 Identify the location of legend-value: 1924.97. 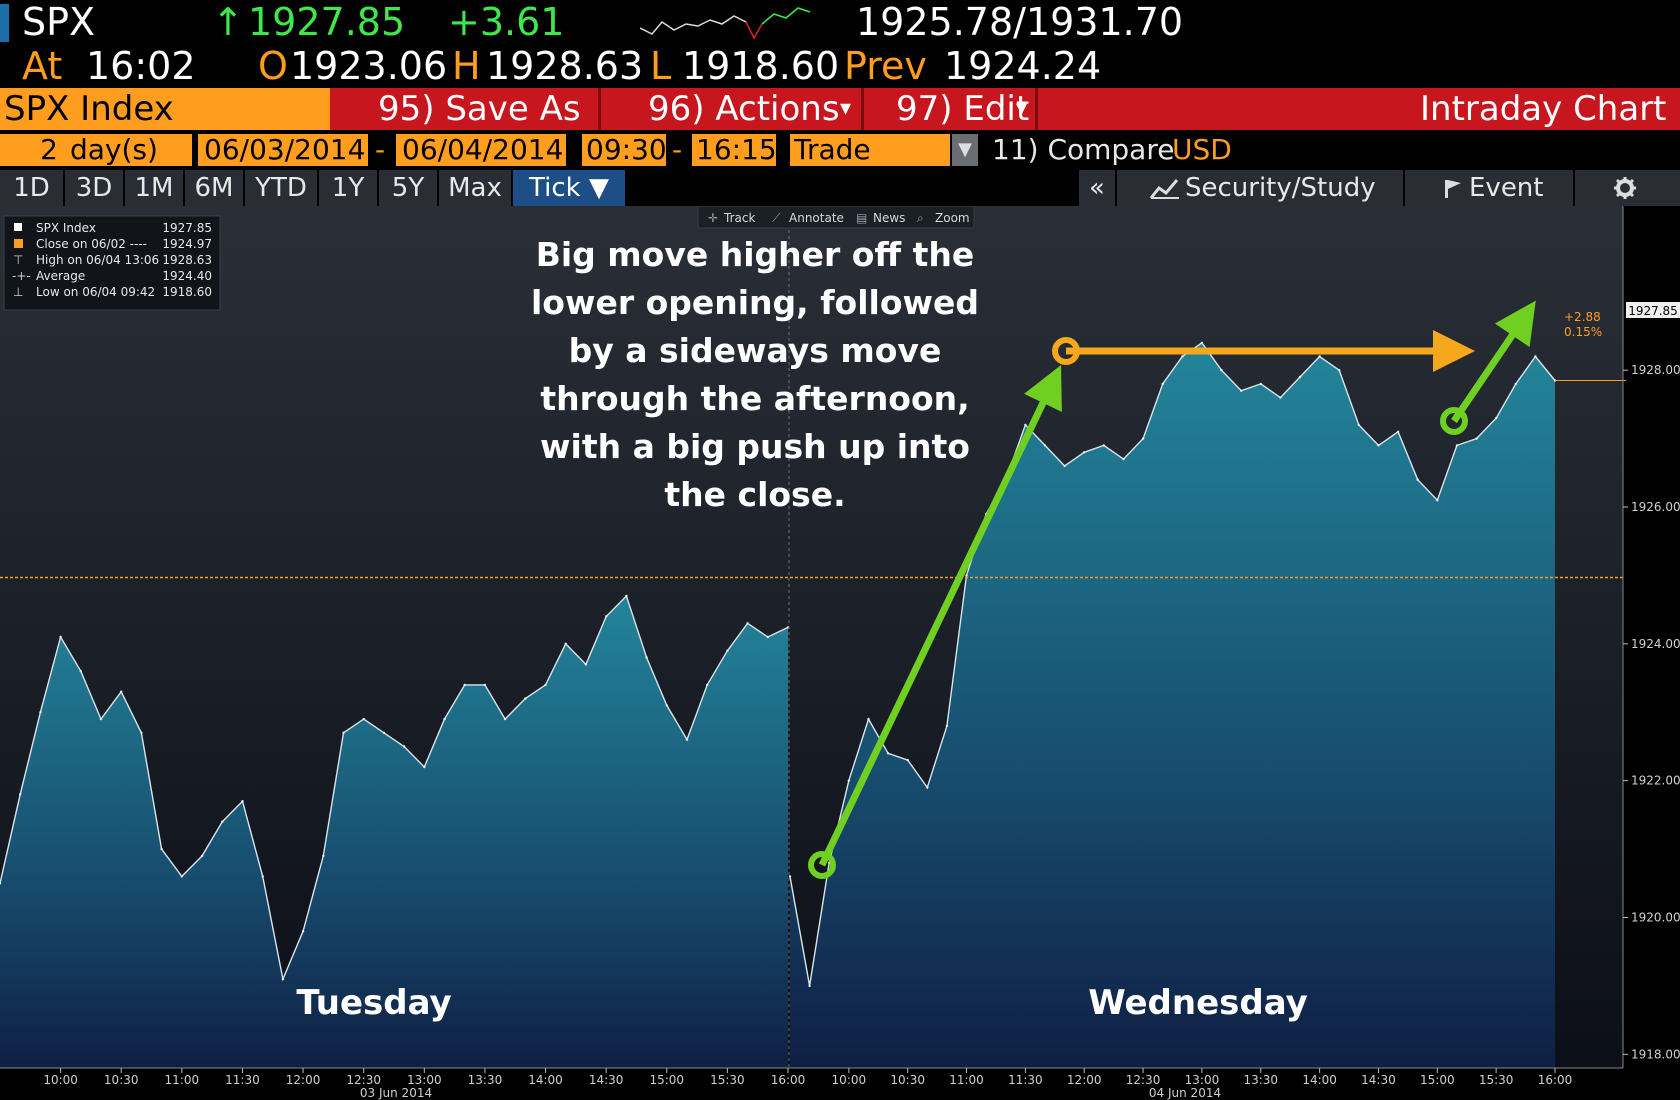
(187, 244).